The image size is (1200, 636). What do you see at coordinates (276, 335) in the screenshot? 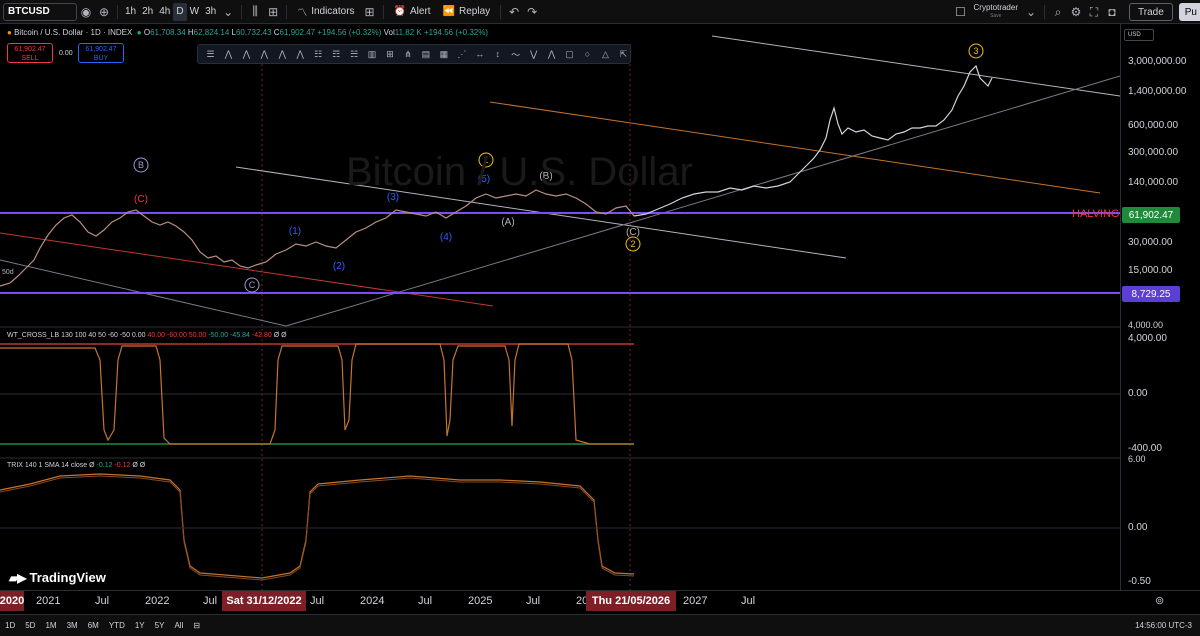
I see `wt-value: Ø` at bounding box center [276, 335].